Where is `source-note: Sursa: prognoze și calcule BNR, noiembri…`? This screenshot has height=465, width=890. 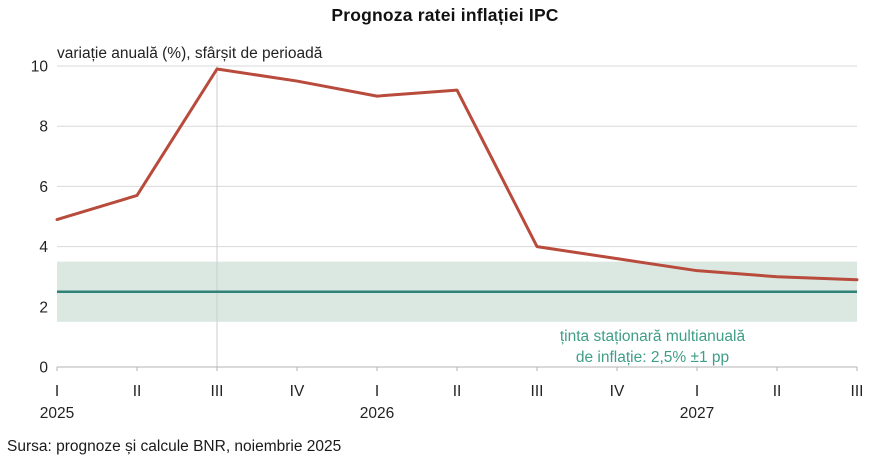 source-note: Sursa: prognoze și calcule BNR, noiembri… is located at coordinates (174, 446).